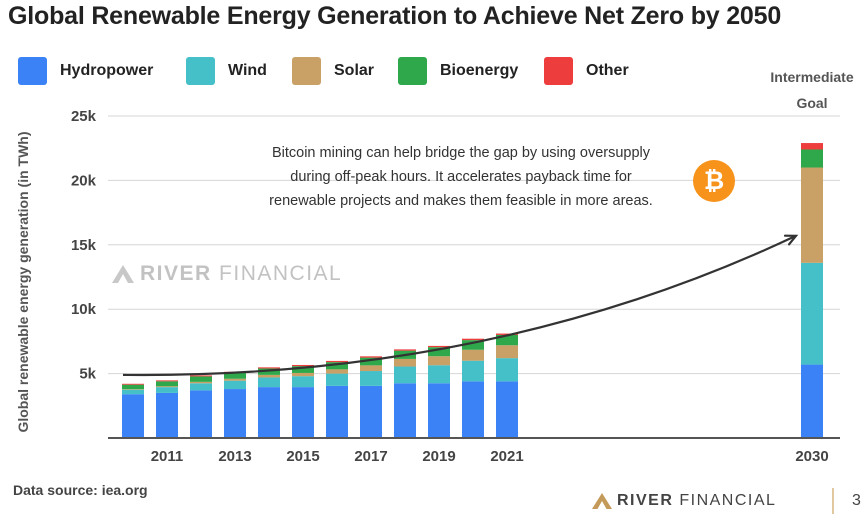 This screenshot has height=516, width=861. I want to click on bar-segment-wind-2012, so click(201, 387).